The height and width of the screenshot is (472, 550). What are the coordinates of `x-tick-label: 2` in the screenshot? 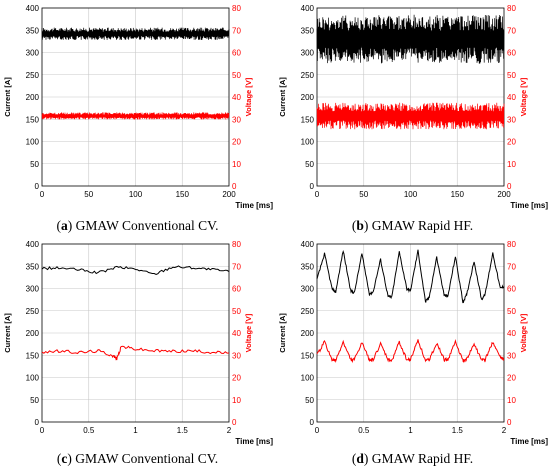 It's located at (229, 430).